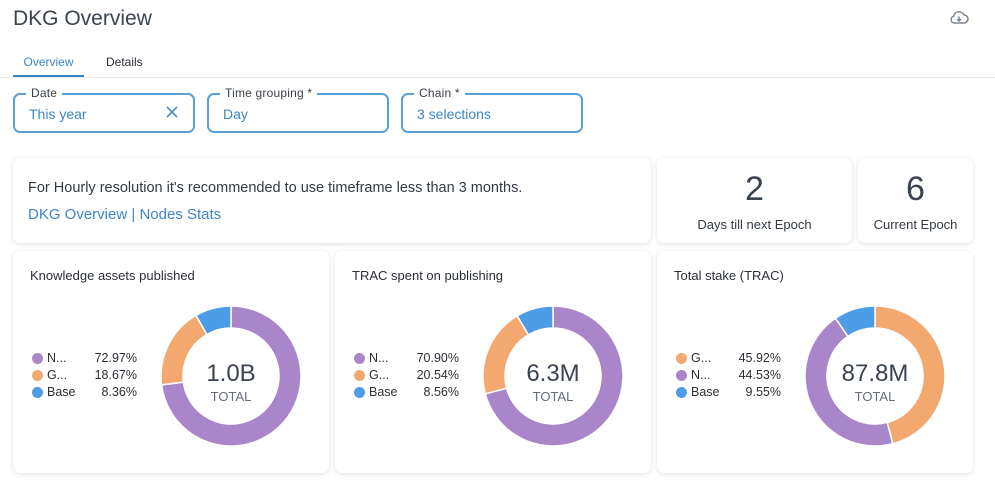  I want to click on time-grouping-label: Time grouping *, so click(269, 93).